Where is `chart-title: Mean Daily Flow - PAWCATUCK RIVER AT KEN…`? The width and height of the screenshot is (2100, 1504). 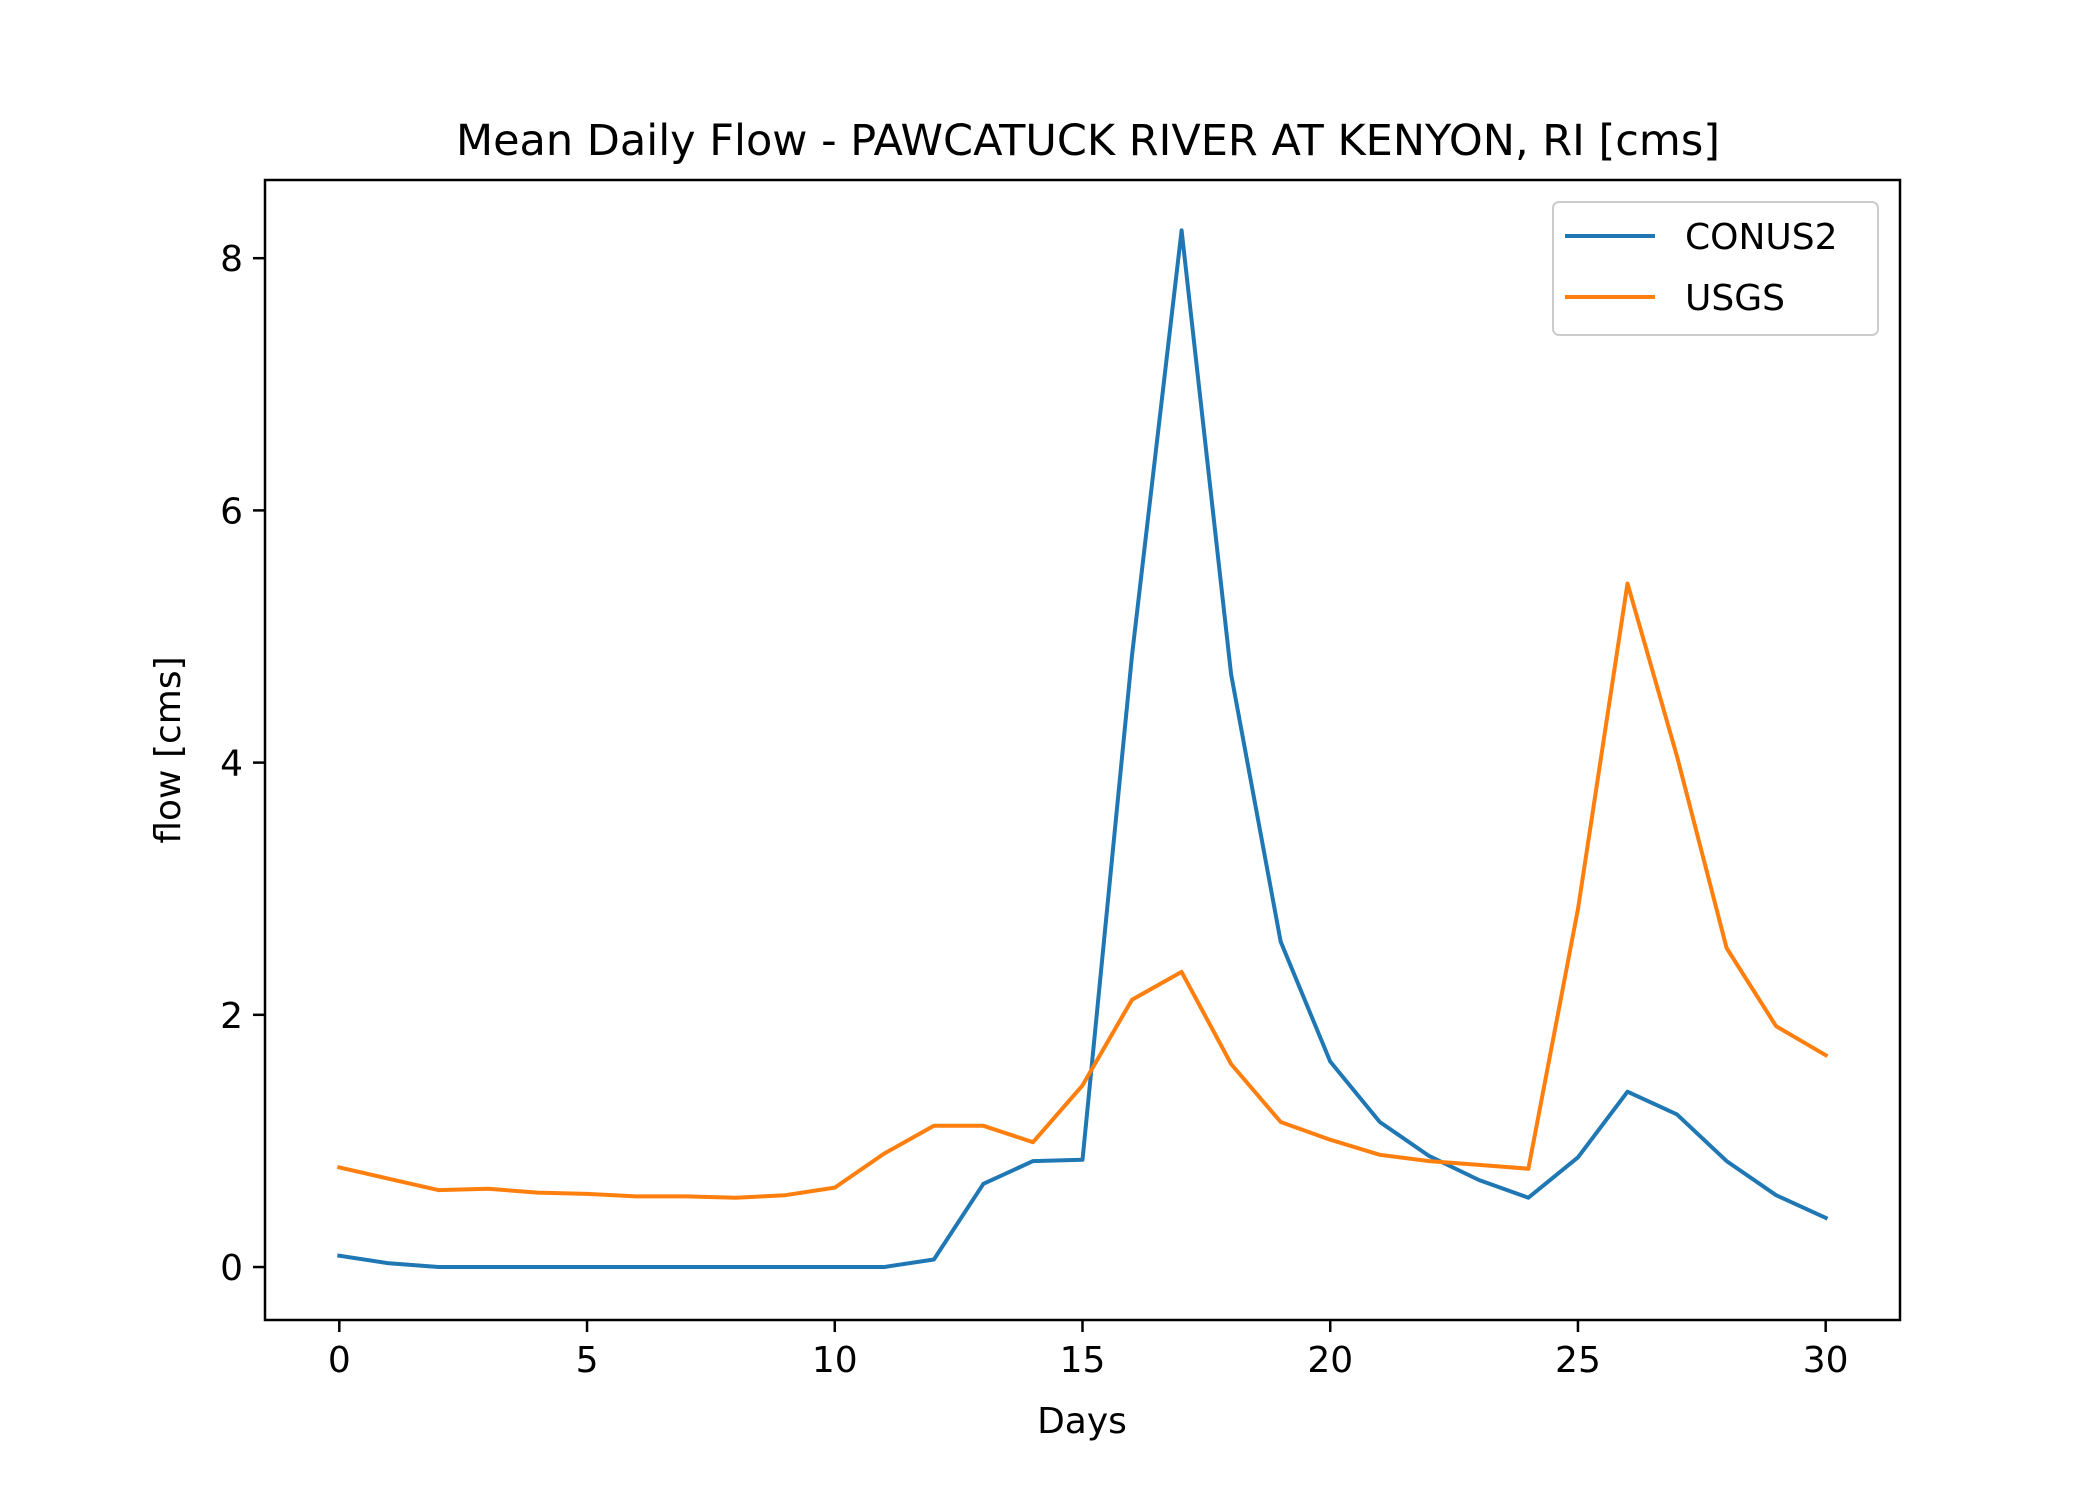 chart-title: Mean Daily Flow - PAWCATUCK RIVER AT KEN… is located at coordinates (1088, 141).